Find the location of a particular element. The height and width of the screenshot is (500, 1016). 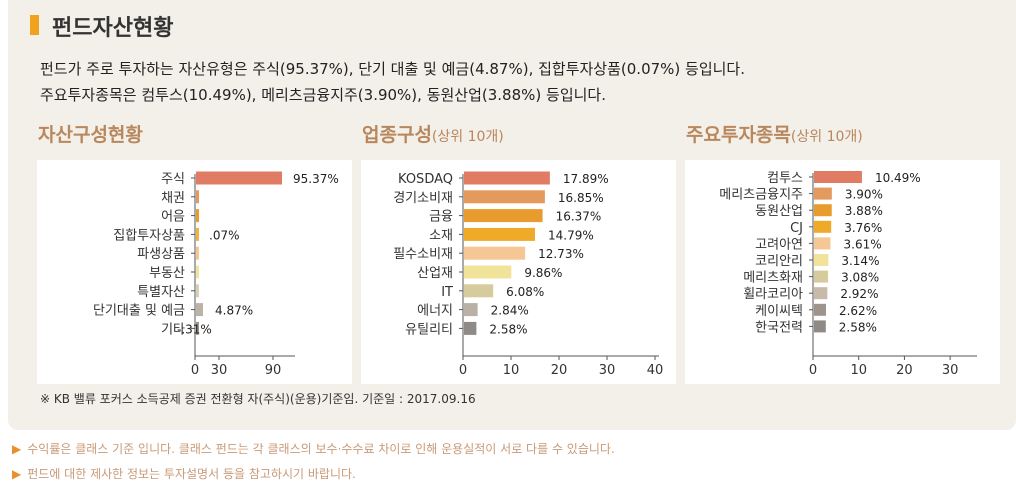

footnote-2-text: 펀드에 대한 제사한 정보는 투자설명서 등을 참고하시기 바랍니다. is located at coordinates (191, 474).